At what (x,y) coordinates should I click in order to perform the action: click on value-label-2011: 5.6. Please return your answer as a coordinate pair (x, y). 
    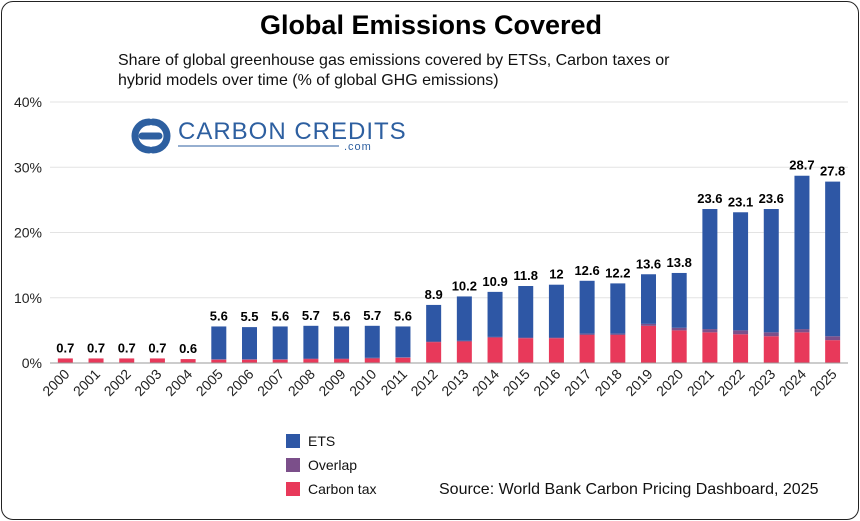
    Looking at the image, I should click on (403, 315).